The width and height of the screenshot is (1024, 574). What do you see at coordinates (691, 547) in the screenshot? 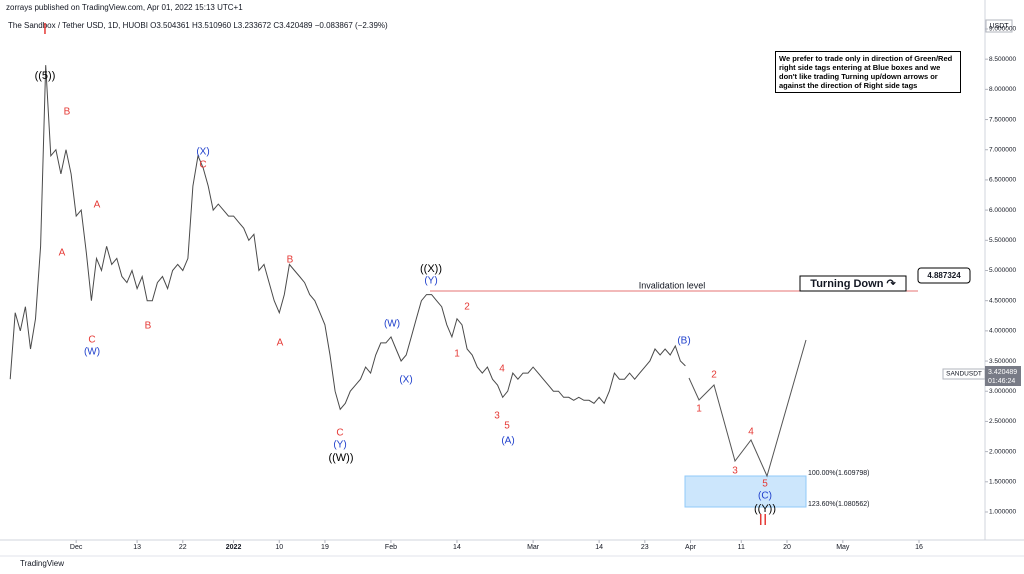
I see `x-tick-label: Apr` at bounding box center [691, 547].